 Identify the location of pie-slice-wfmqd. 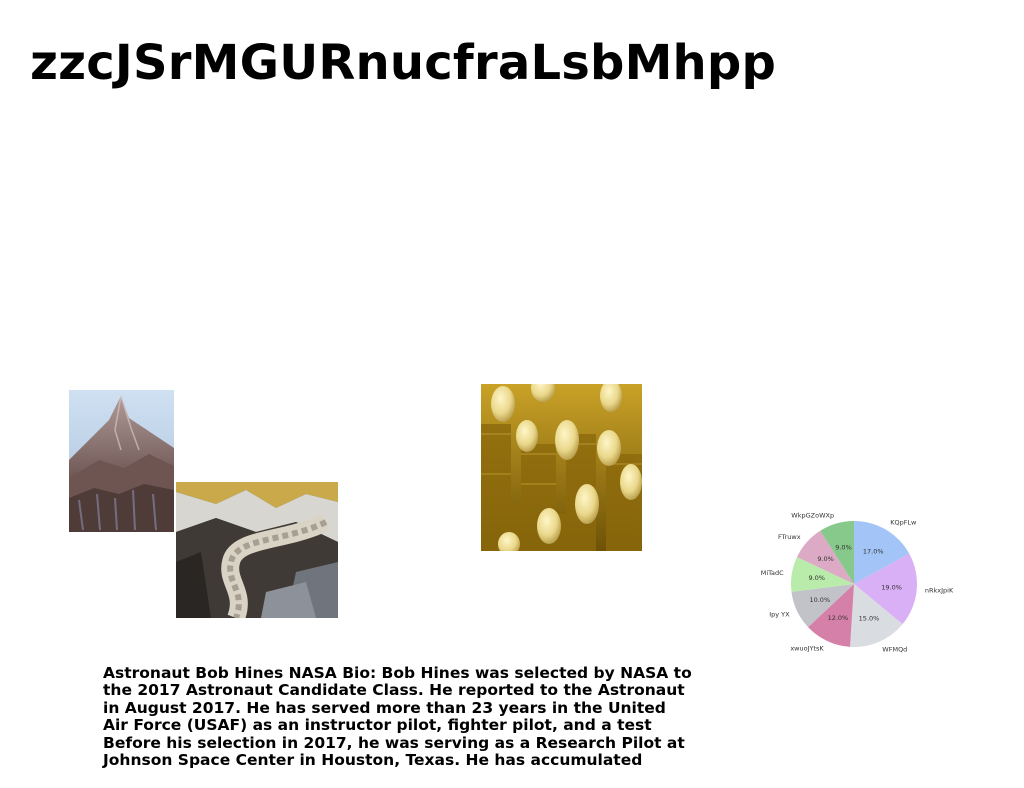
(876, 616).